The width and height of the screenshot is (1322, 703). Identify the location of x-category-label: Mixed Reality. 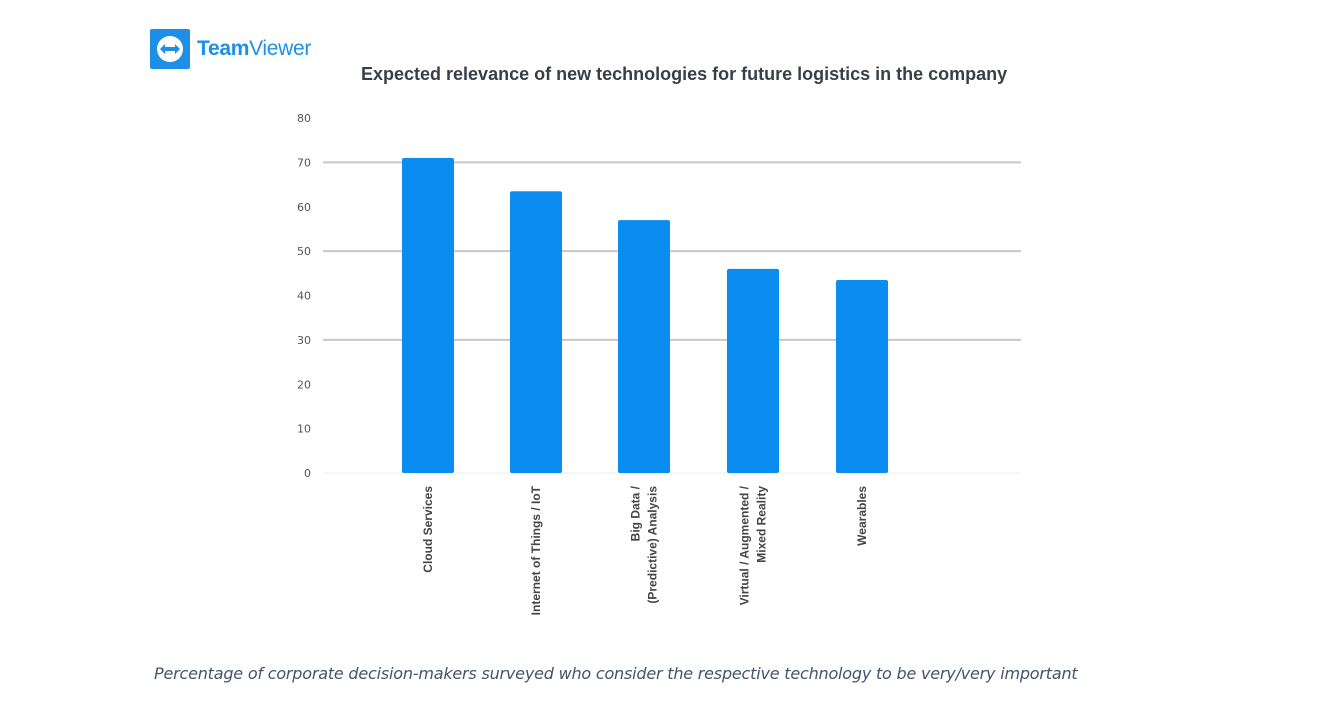
(762, 524).